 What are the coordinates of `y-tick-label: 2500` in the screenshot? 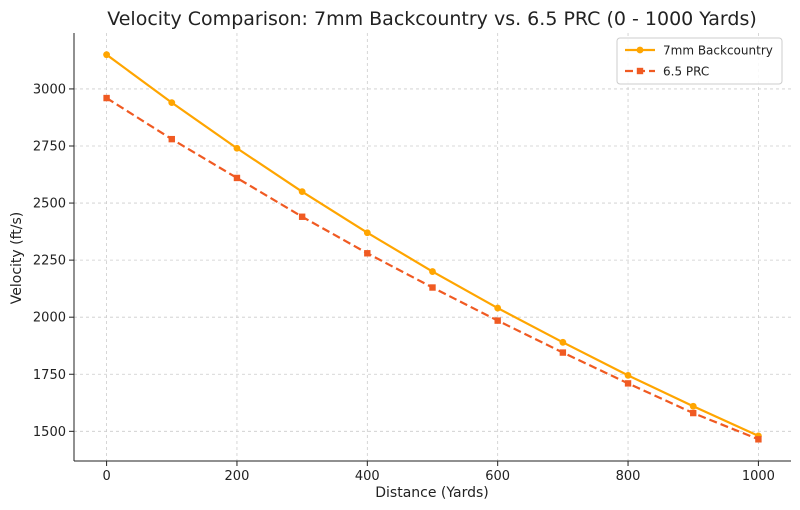 It's located at (49, 204).